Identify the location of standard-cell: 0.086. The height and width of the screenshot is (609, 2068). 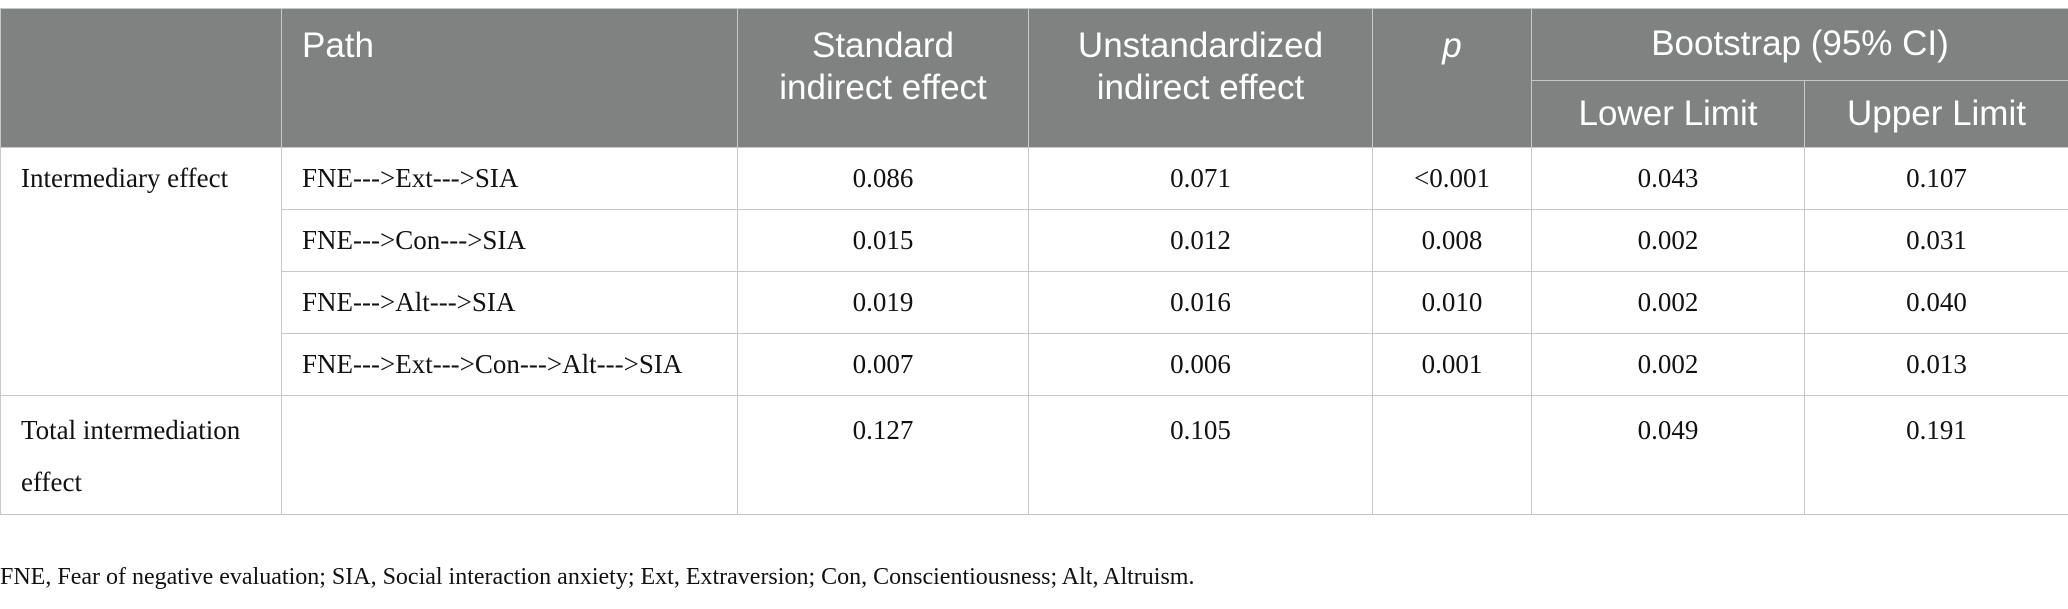
(883, 178).